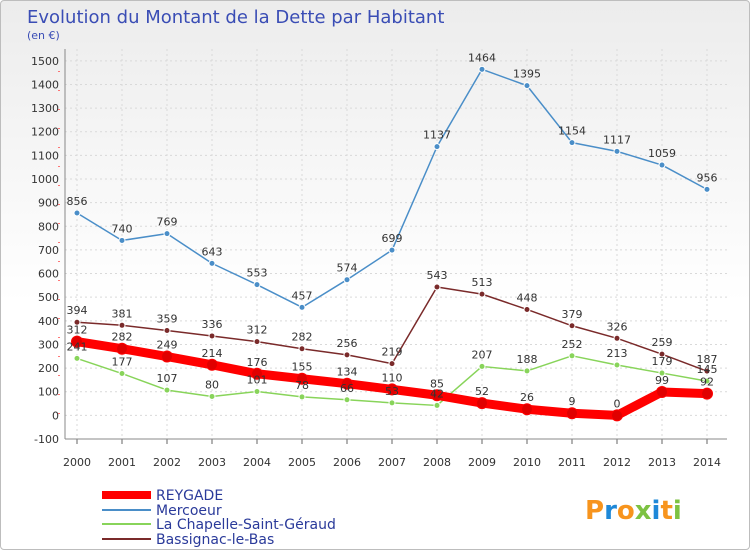  What do you see at coordinates (257, 362) in the screenshot?
I see `data-label-0: 176` at bounding box center [257, 362].